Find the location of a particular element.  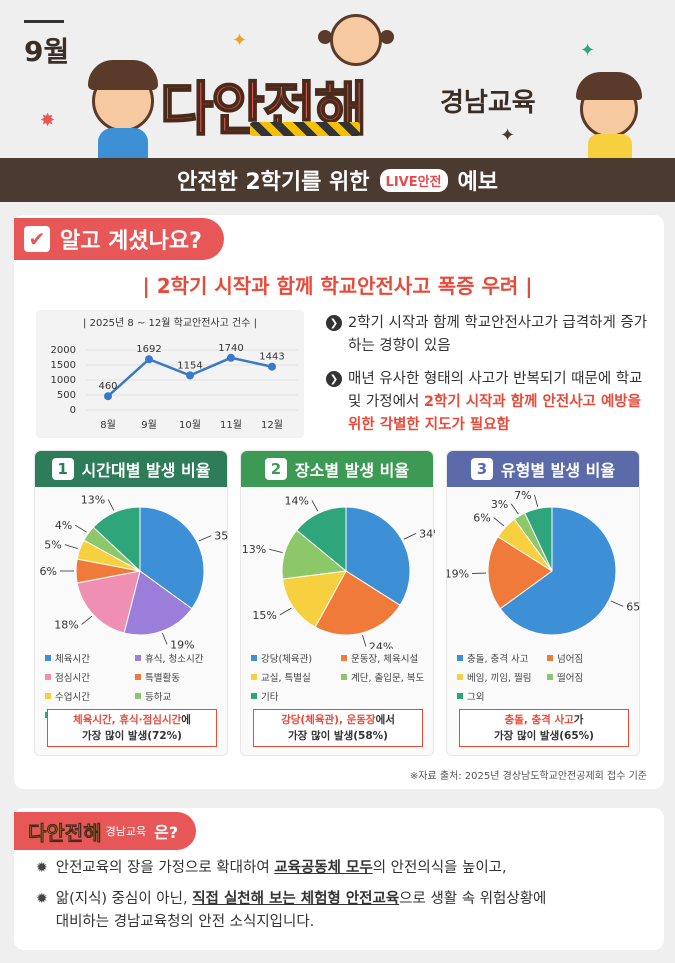

pie-chart-svg: 34% 24% 15% 13% 14% is located at coordinates (338, 571).